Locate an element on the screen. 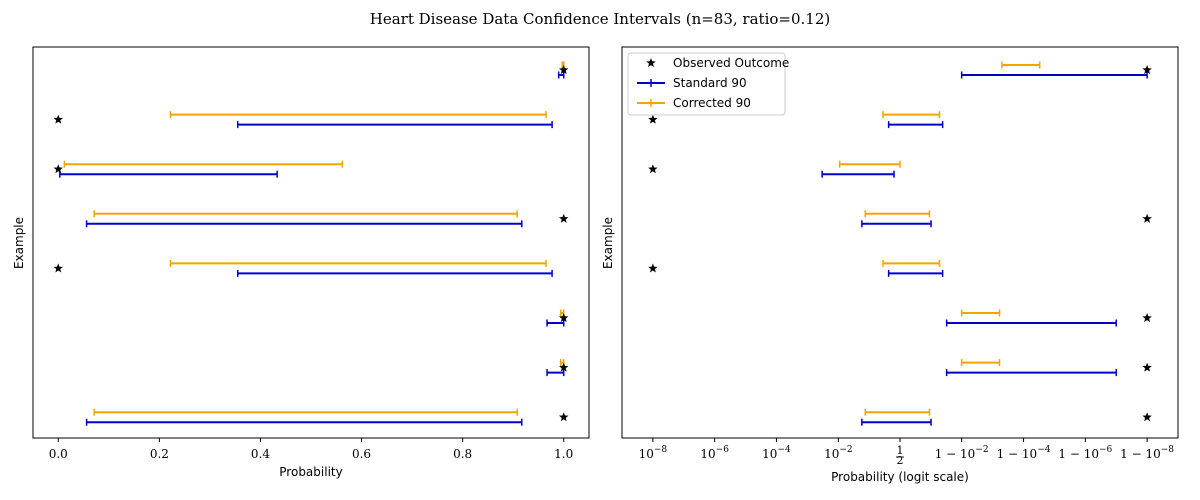 The image size is (1200, 500). legend-box is located at coordinates (706, 84).